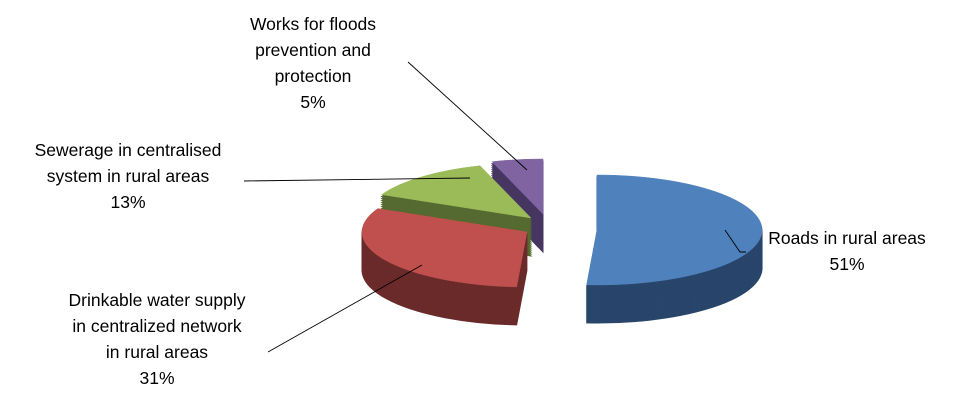 Image resolution: width=954 pixels, height=405 pixels. Describe the element at coordinates (127, 202) in the screenshot. I see `slice-percent-label: 13%` at that location.